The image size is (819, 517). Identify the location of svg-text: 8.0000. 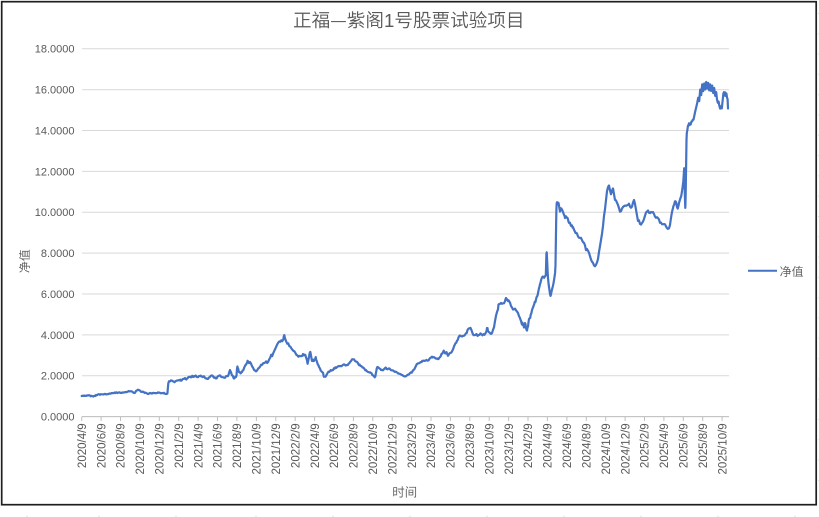
(58, 254).